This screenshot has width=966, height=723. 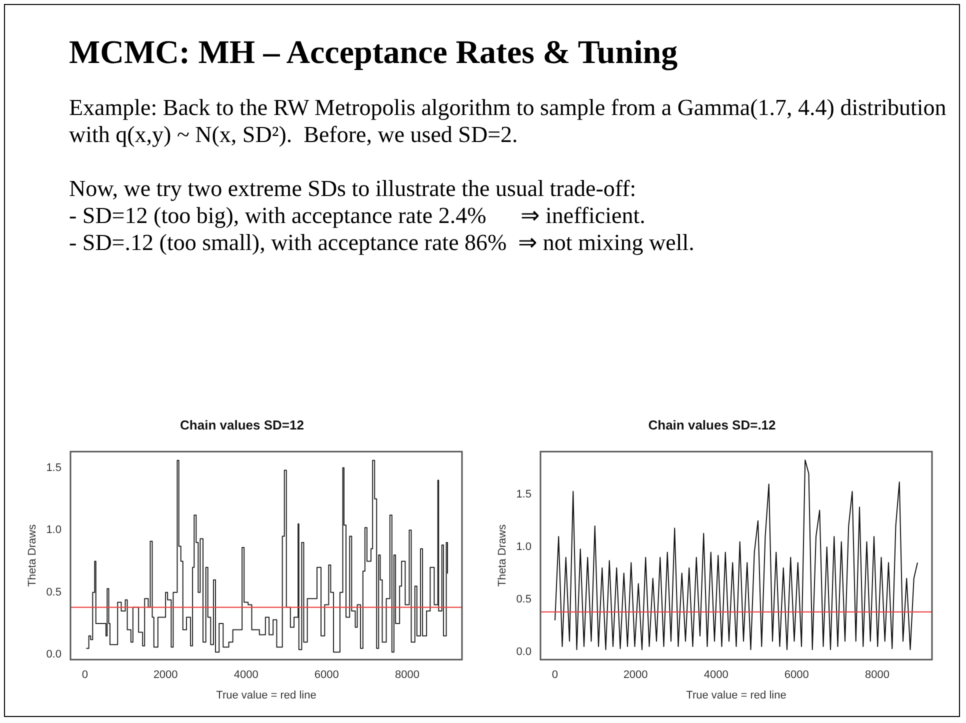 I want to click on text: MCMC: MH – Acceptance Rates & Tuning, so click(x=374, y=53).